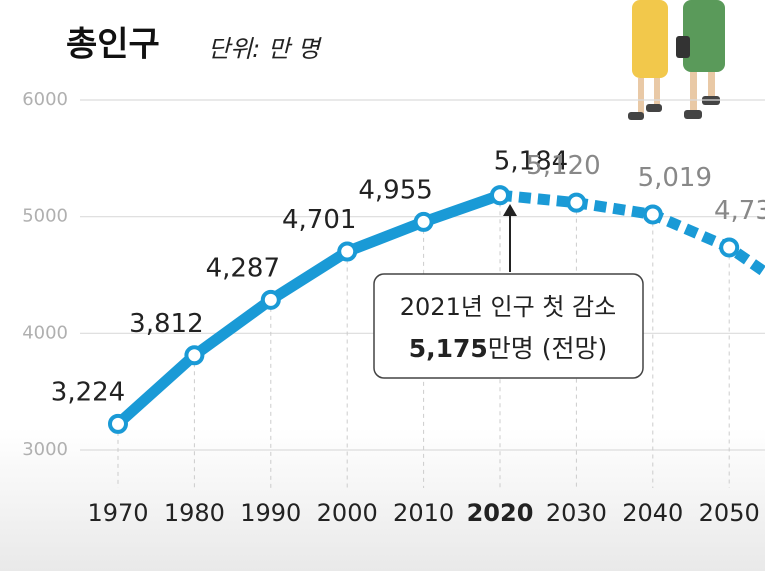 This screenshot has height=571, width=765. What do you see at coordinates (500, 513) in the screenshot?
I see `x-tick-label: 2020` at bounding box center [500, 513].